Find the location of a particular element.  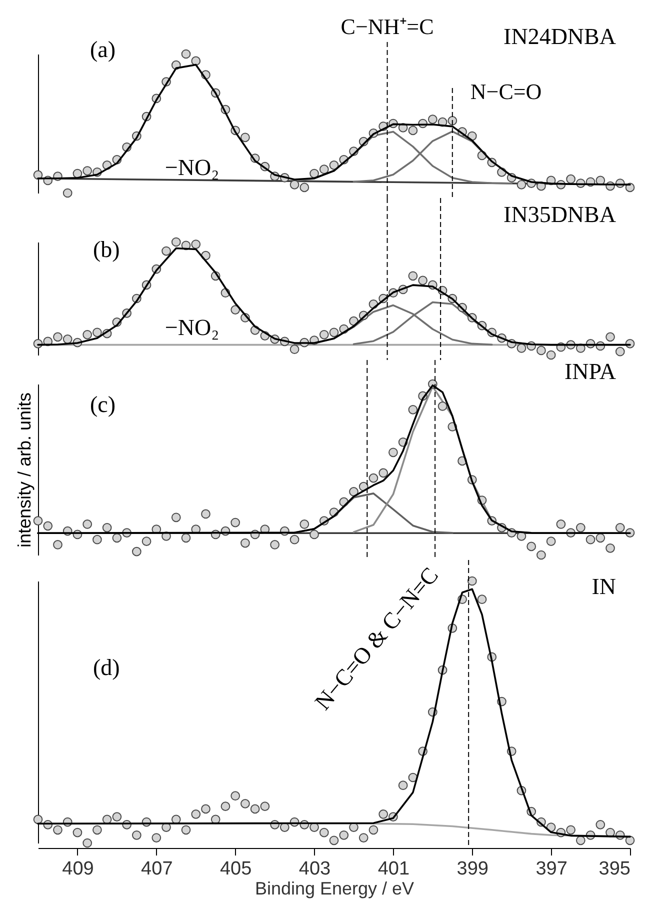

x-tick-label: 403 is located at coordinates (314, 869).